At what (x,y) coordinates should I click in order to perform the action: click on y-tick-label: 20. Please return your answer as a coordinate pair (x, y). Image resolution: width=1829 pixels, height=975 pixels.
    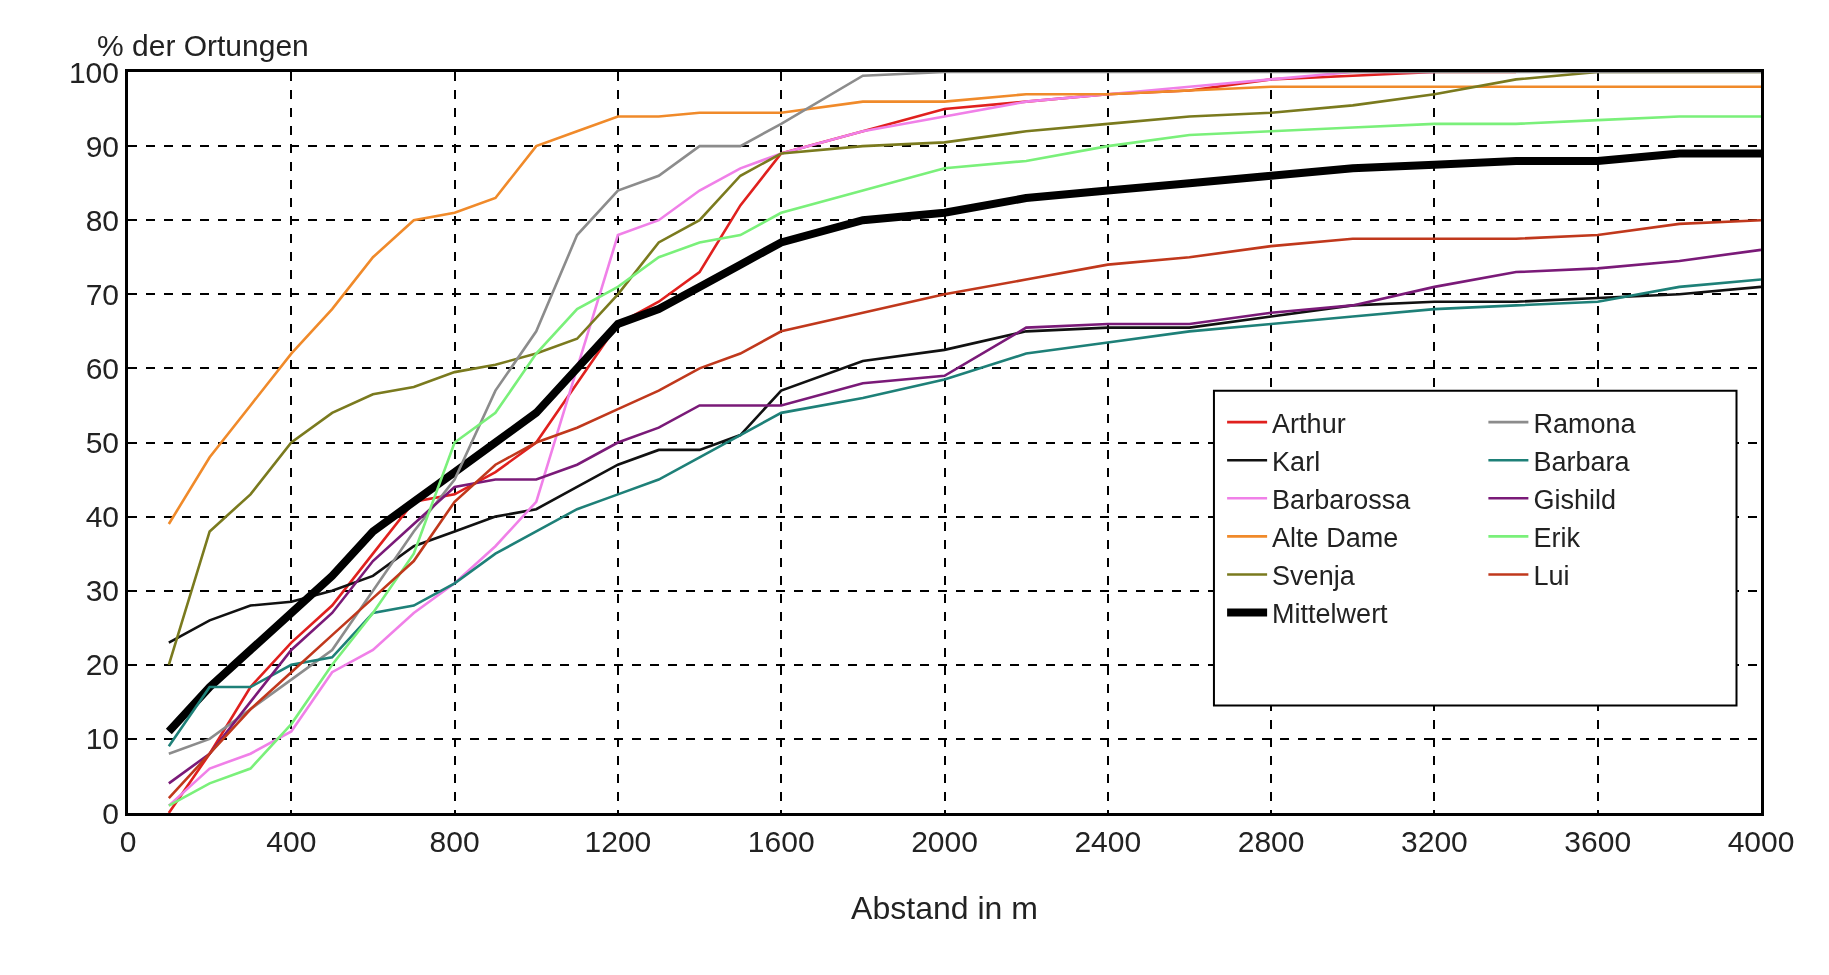
    Looking at the image, I should click on (102, 665).